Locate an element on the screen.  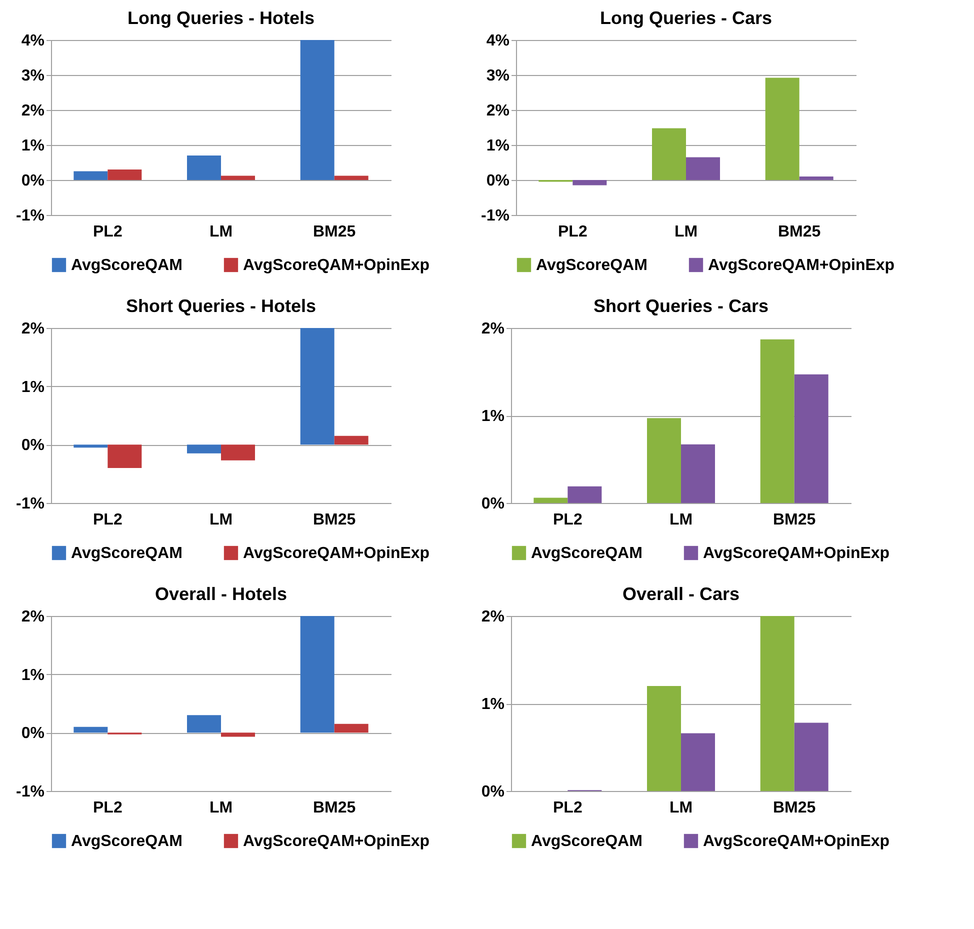
chart-title: Long Queries - Cars is located at coordinates (686, 18).